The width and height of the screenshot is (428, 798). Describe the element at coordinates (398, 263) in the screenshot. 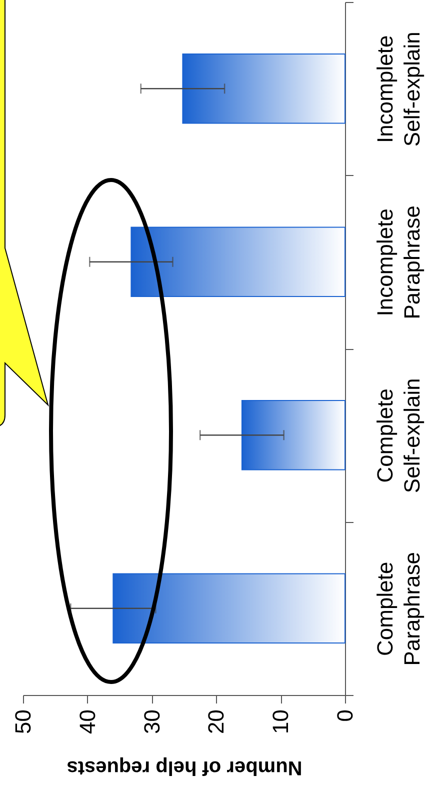

I see `y-tick-label: Incomplete Paraphrase` at that location.